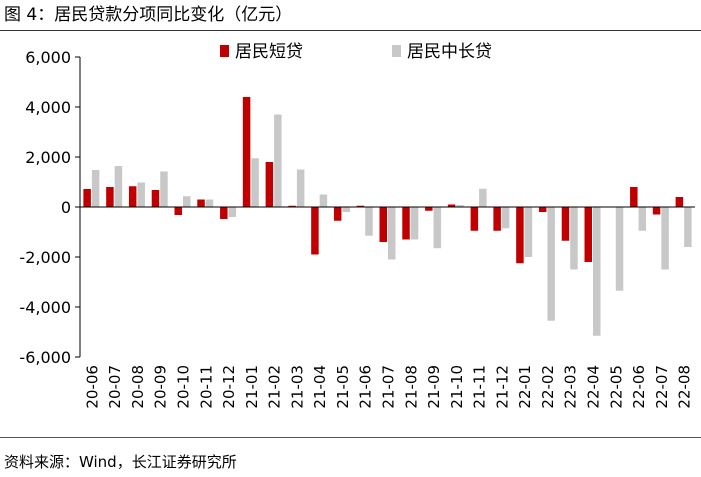  Describe the element at coordinates (571, 387) in the screenshot. I see `x-tick-label: 22-03` at that location.